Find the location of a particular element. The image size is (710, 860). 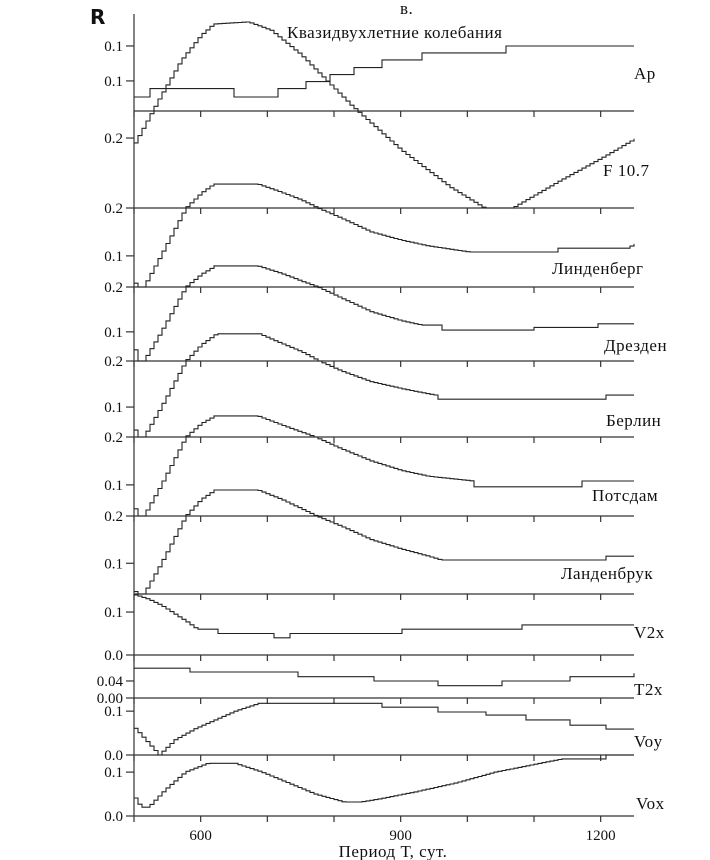

x-axis-label: Период Т, сут. is located at coordinates (393, 851).